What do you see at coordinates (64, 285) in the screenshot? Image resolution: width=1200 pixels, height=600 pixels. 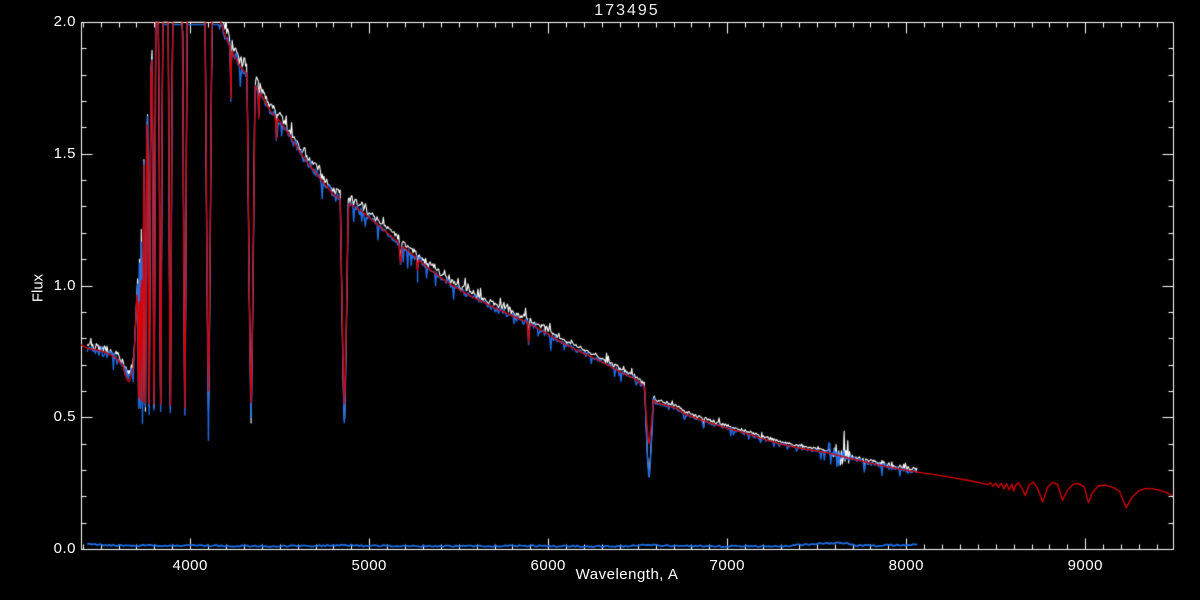 I see `y-tick-label: 1.0` at bounding box center [64, 285].